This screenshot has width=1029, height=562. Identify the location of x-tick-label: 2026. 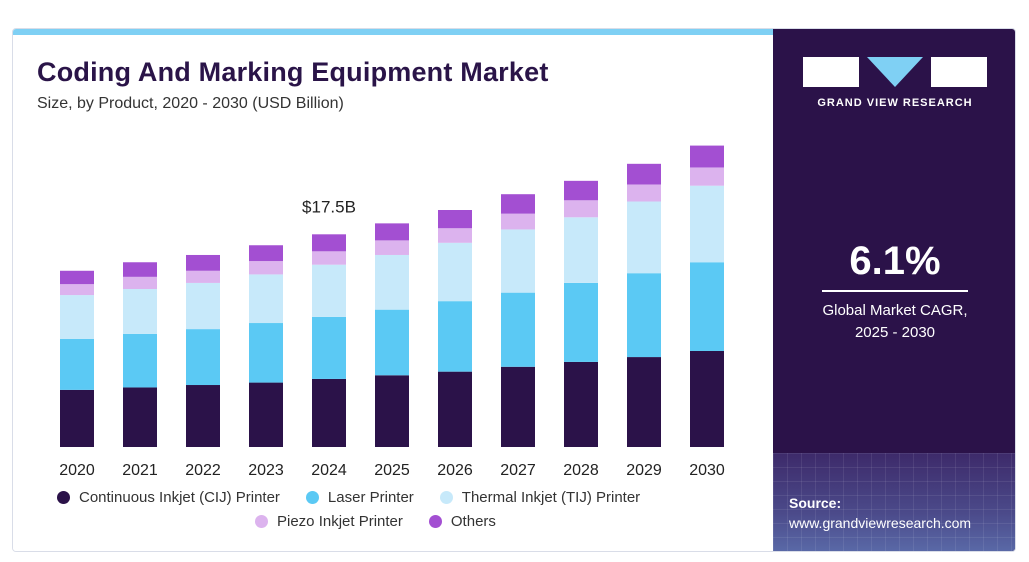
(455, 470).